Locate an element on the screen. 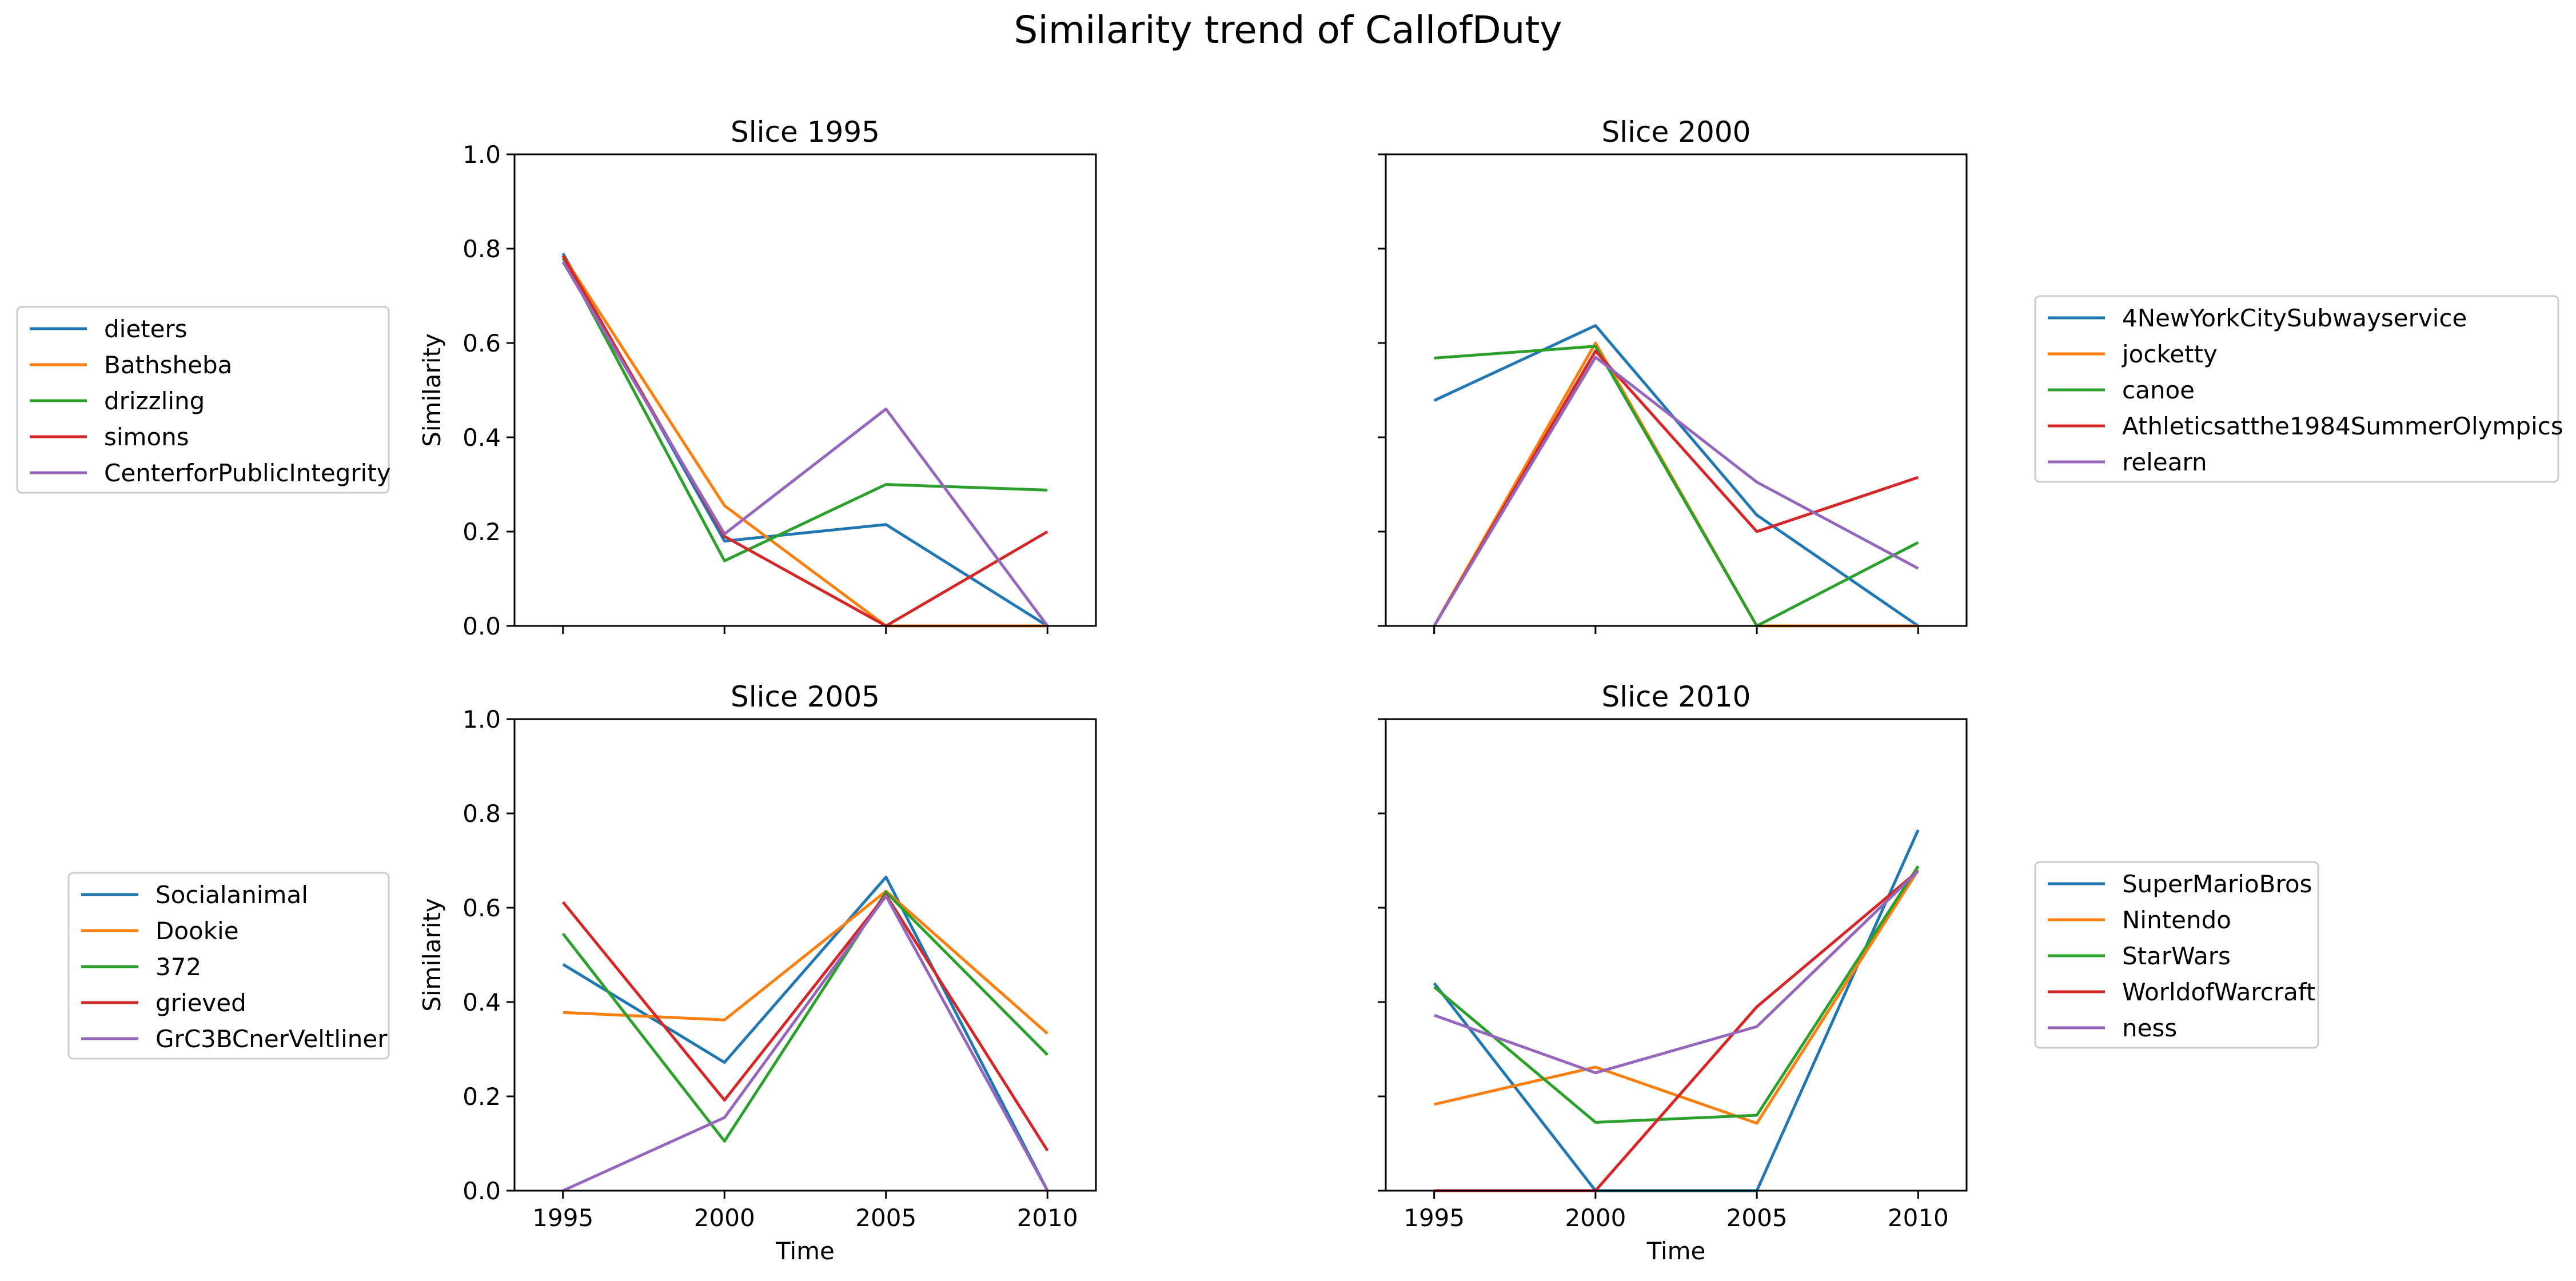 The image size is (2576, 1281). legend-entry: simons is located at coordinates (146, 437).